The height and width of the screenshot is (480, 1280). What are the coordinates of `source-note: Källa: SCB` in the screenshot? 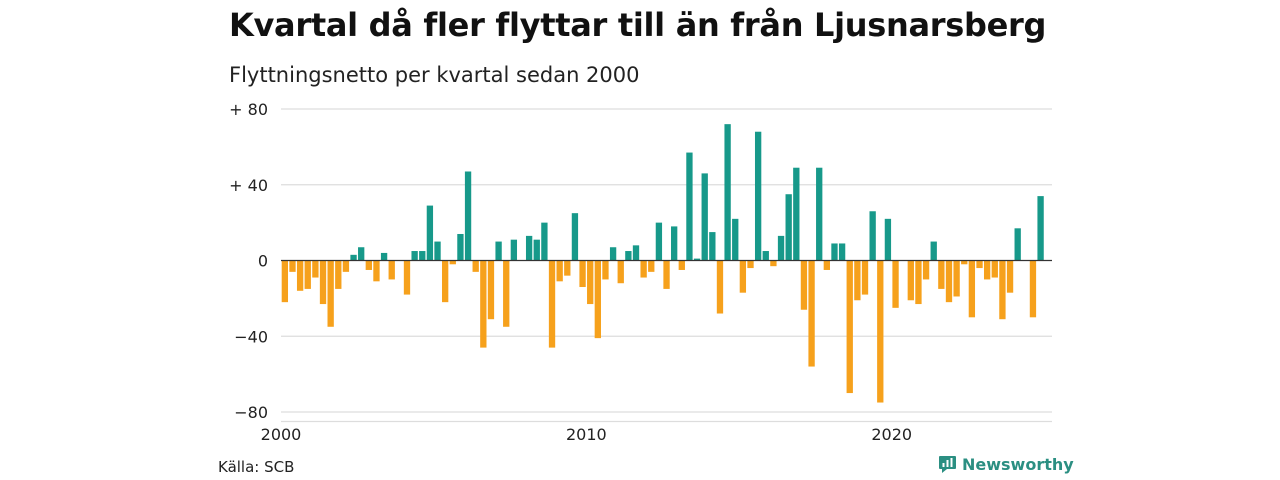 It's located at (256, 467).